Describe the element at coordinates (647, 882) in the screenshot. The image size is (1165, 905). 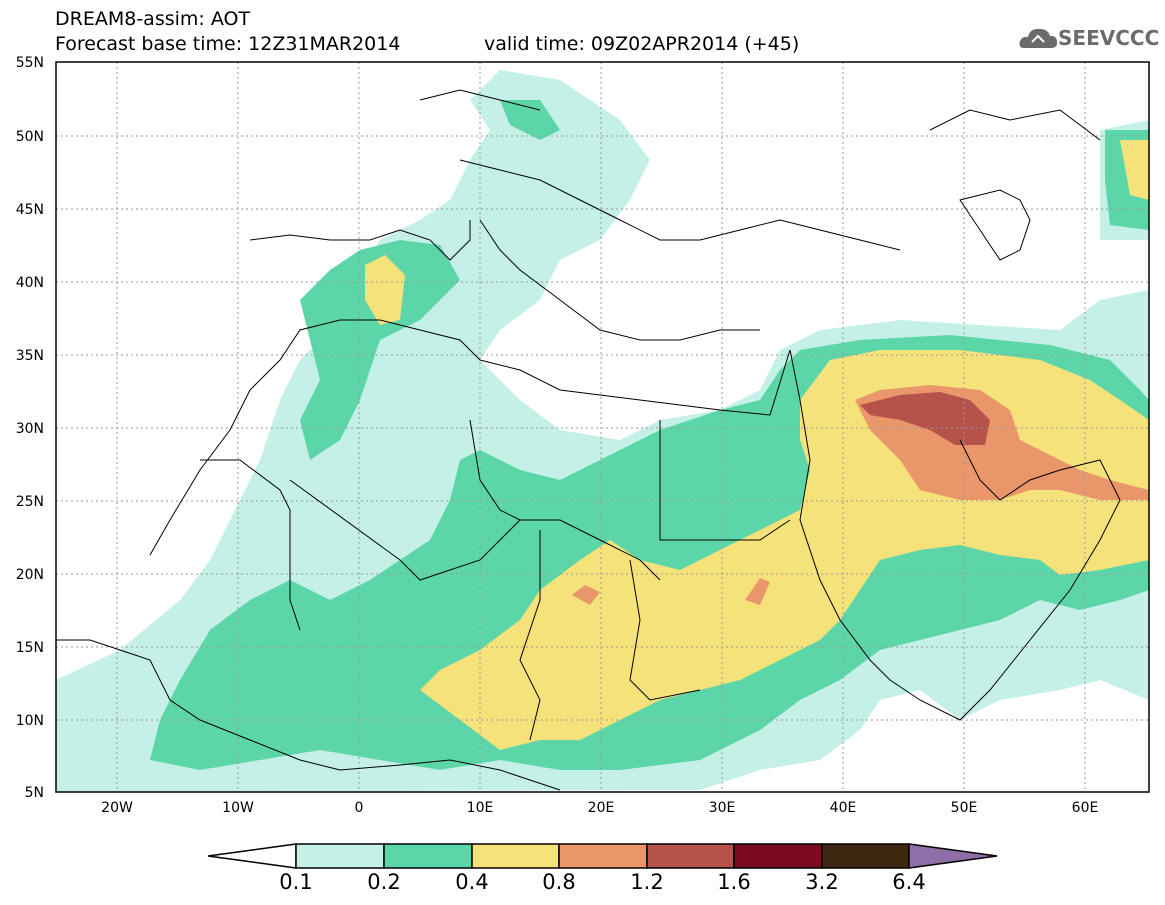
I see `colorbar-label: 1.2` at that location.